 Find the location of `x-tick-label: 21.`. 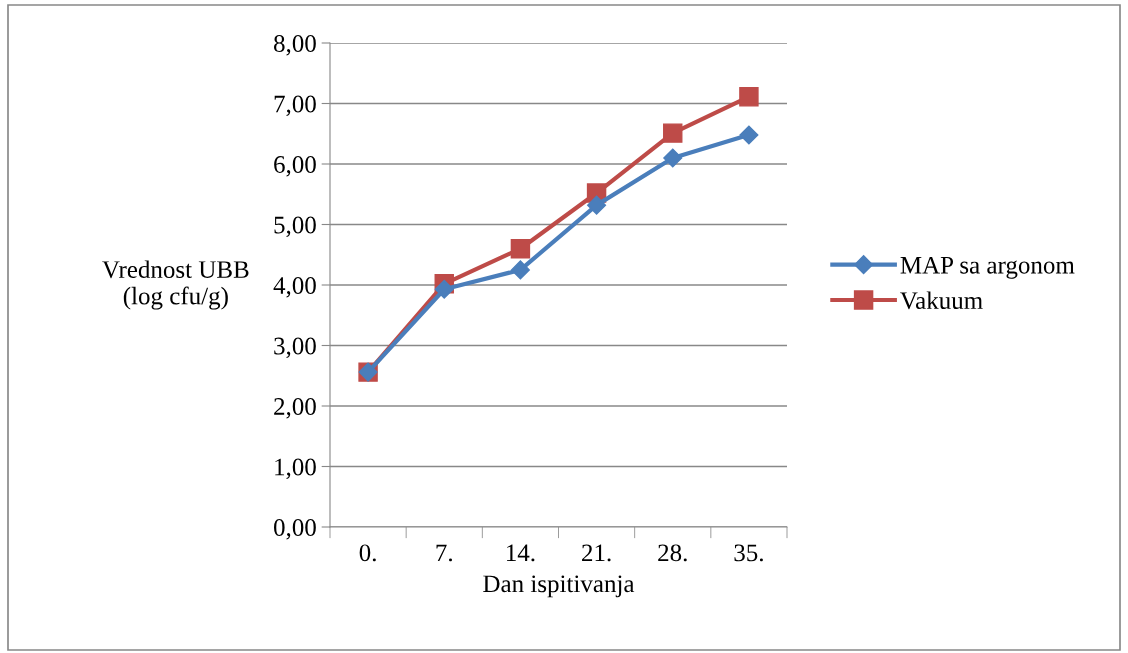

x-tick-label: 21. is located at coordinates (596, 553).